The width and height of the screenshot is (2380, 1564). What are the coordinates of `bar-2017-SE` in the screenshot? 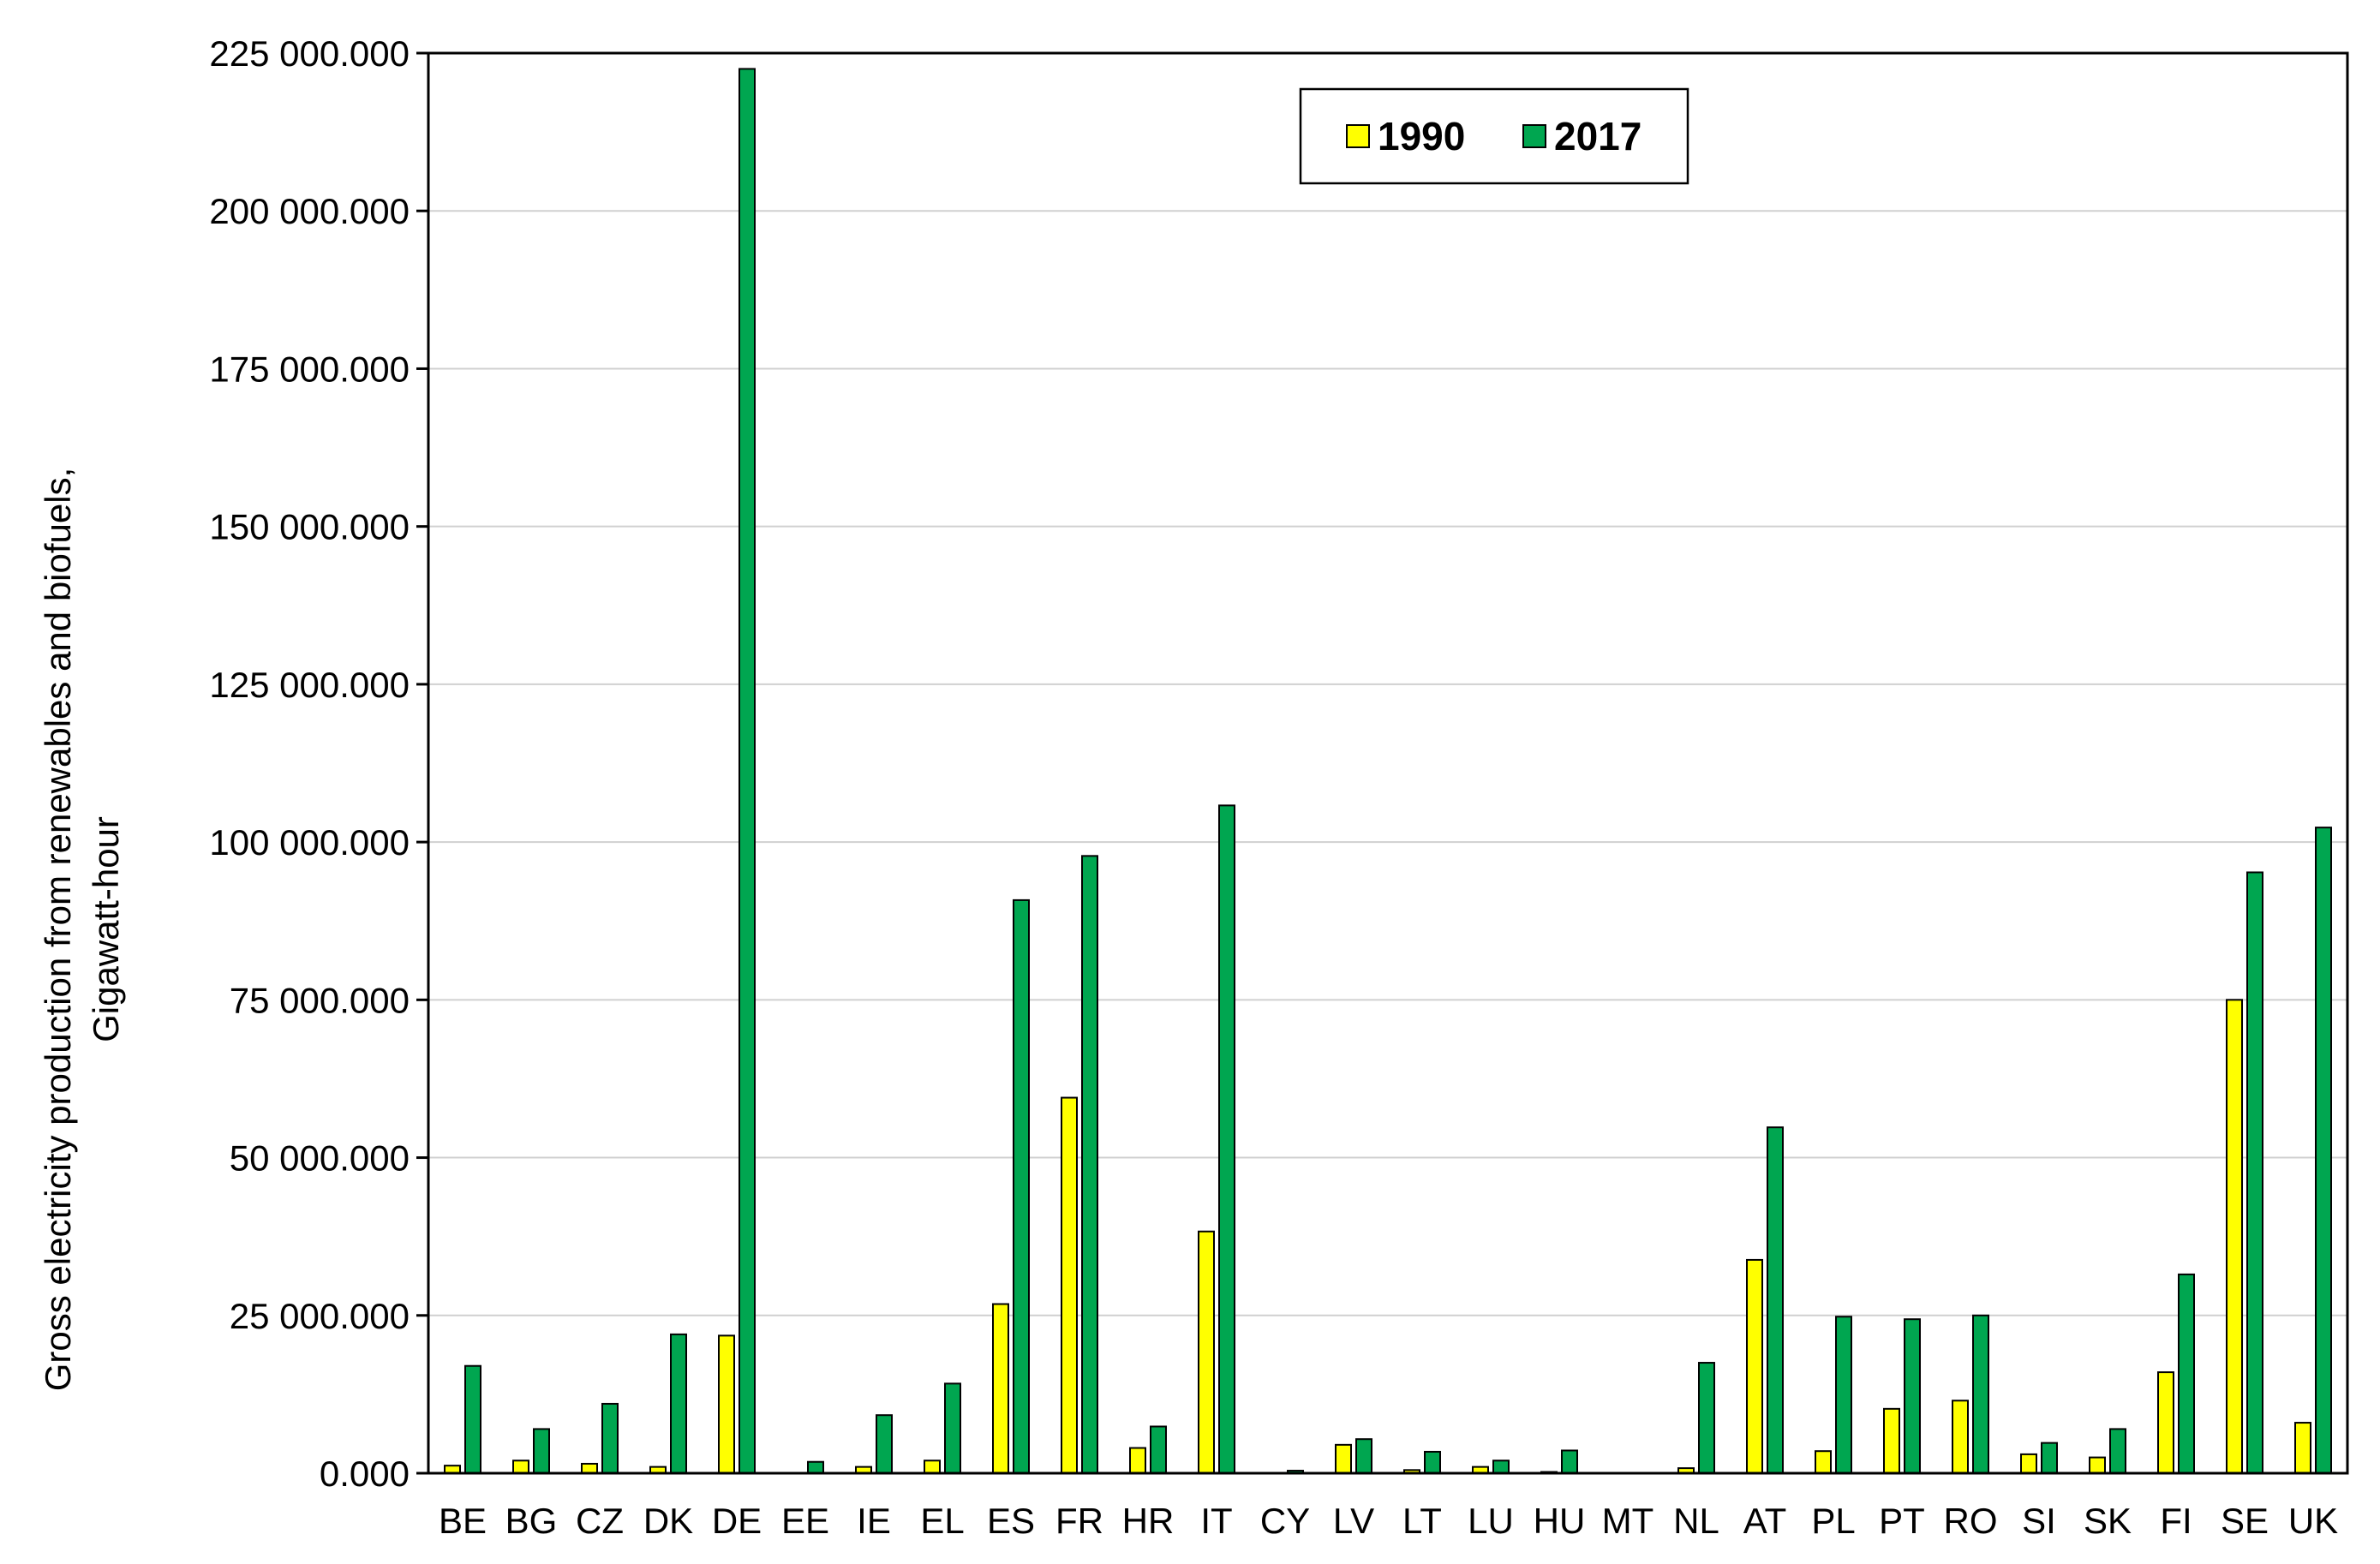 It's located at (2254, 1172).